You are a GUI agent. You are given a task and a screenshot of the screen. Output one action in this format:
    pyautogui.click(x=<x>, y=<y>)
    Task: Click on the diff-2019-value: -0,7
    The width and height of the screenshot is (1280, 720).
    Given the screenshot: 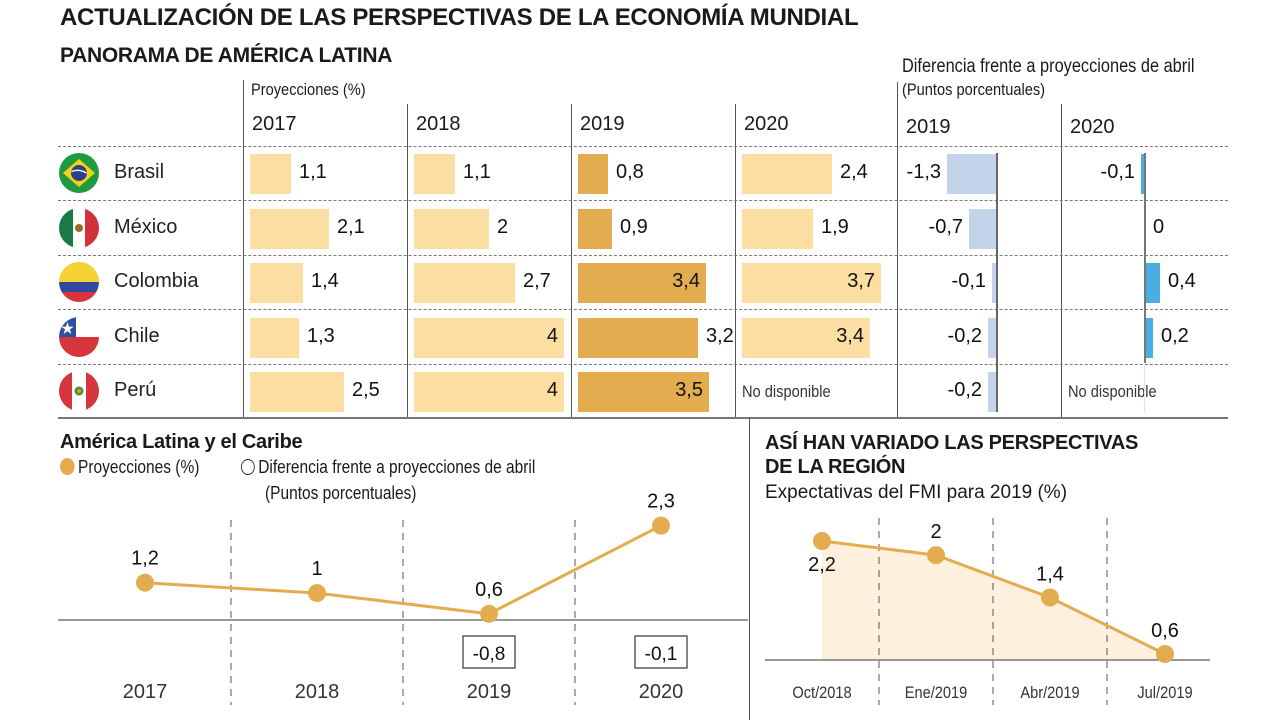 What is the action you would take?
    pyautogui.click(x=945, y=227)
    